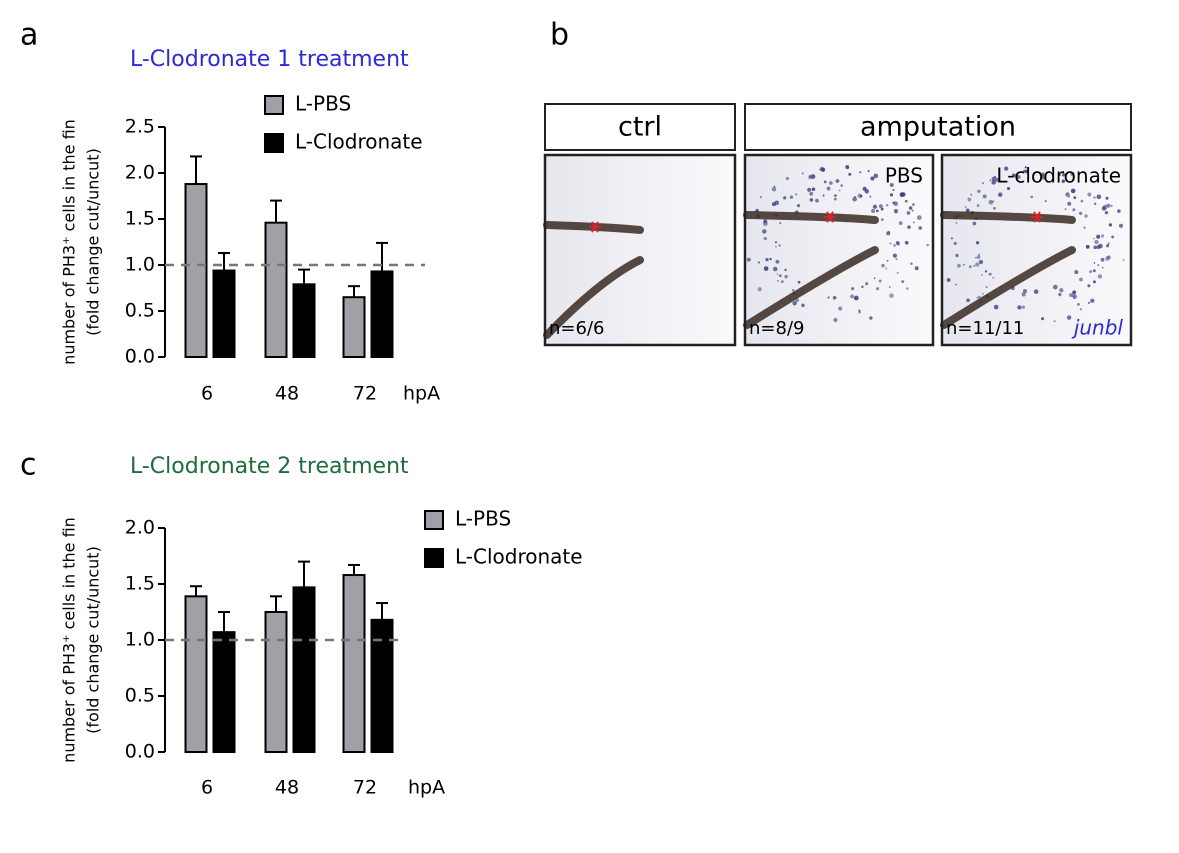 Image resolution: width=1179 pixels, height=853 pixels. What do you see at coordinates (69, 640) in the screenshot?
I see `y-axis-label: number of PH3⁺ cells in the fin` at bounding box center [69, 640].